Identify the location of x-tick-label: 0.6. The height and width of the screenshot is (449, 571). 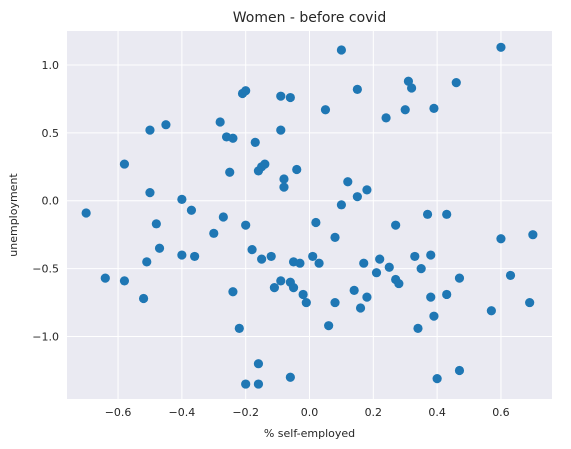
(501, 412).